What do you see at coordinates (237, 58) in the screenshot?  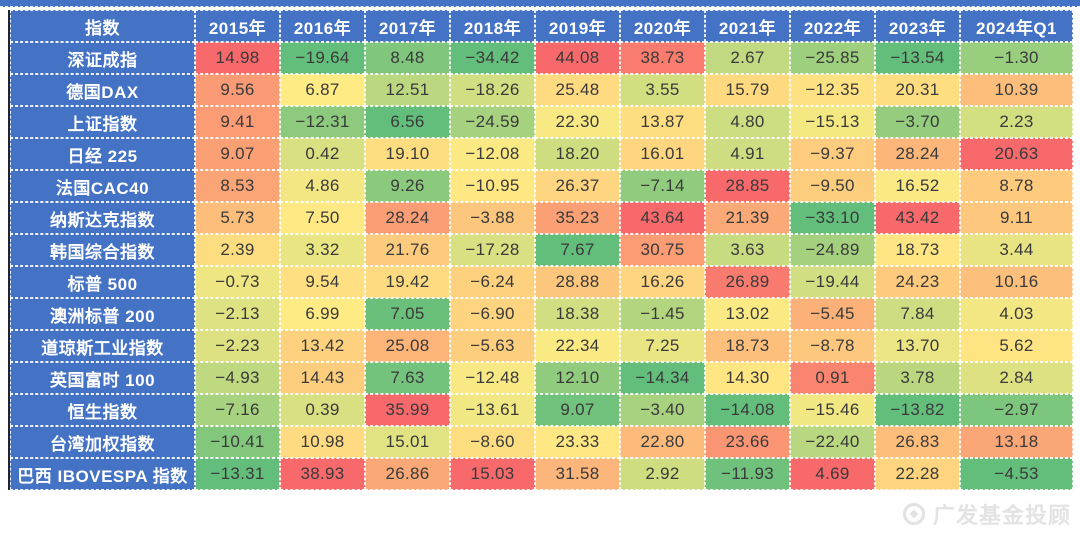 I see `value-cell: 14.98` at bounding box center [237, 58].